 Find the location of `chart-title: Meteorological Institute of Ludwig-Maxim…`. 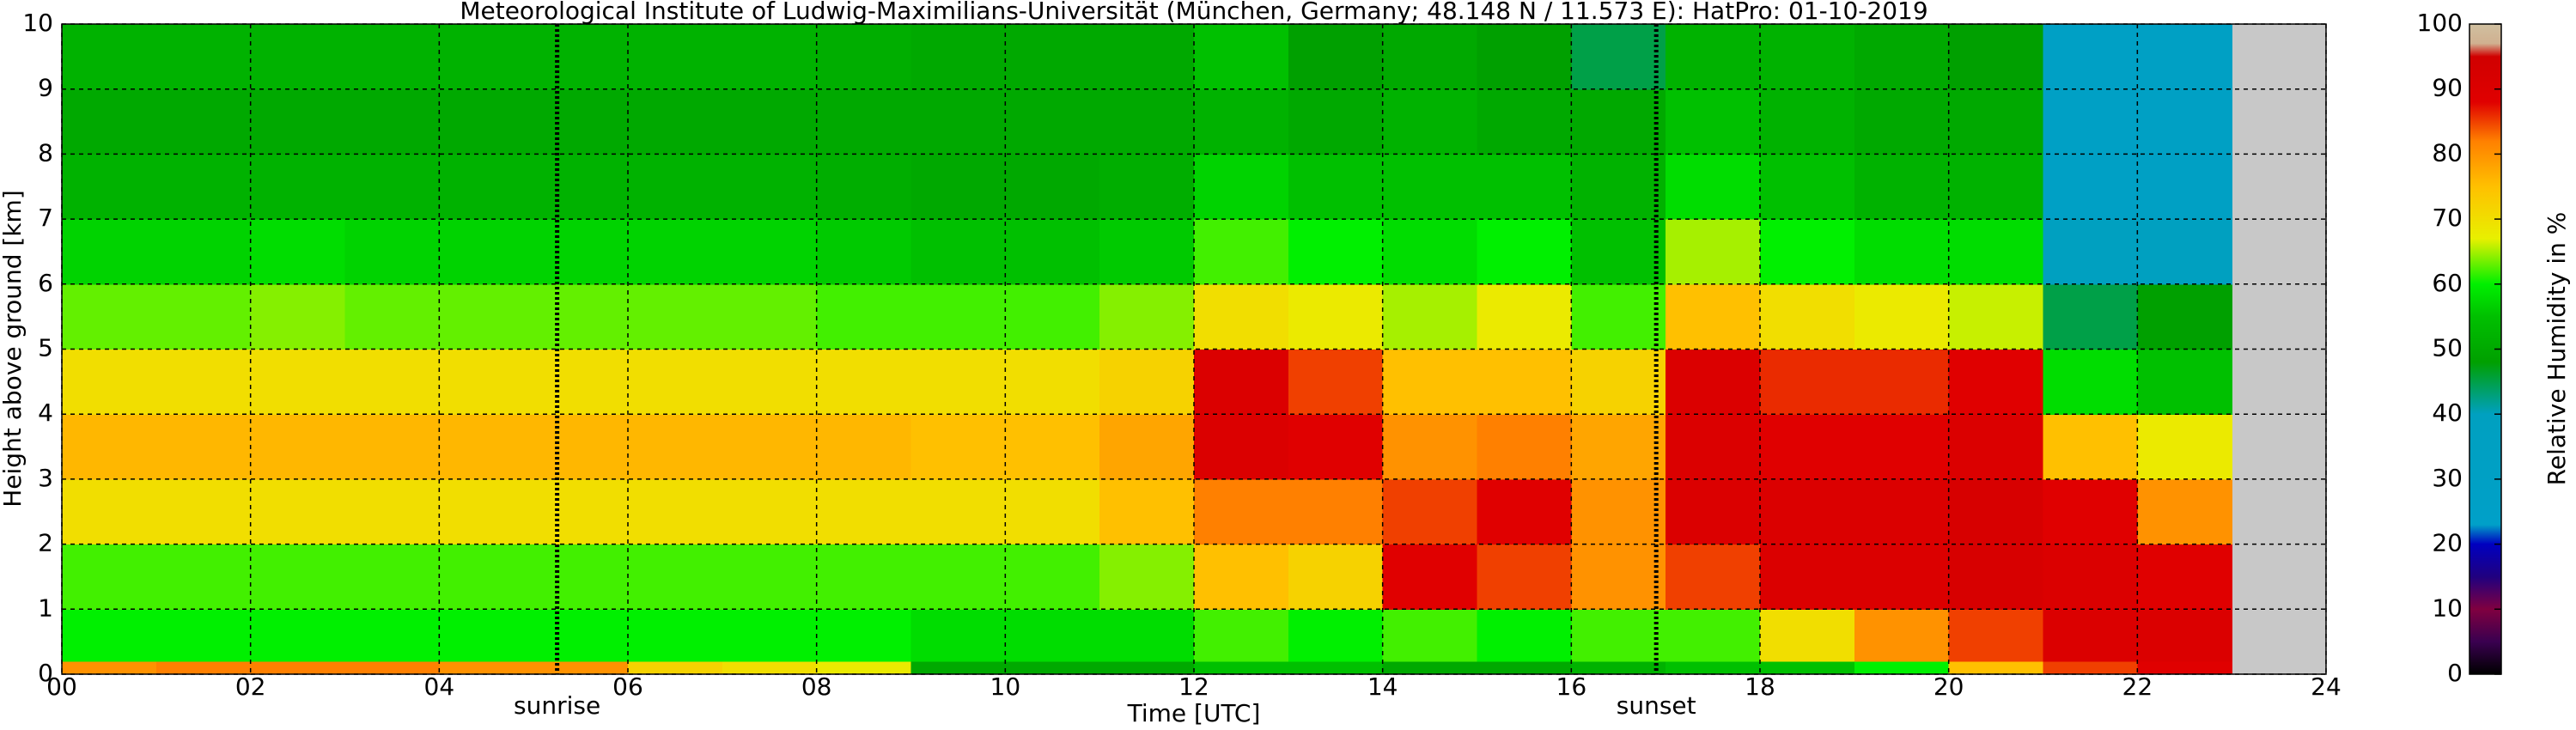

chart-title: Meteorological Institute of Ludwig-Maxim… is located at coordinates (1193, 12).